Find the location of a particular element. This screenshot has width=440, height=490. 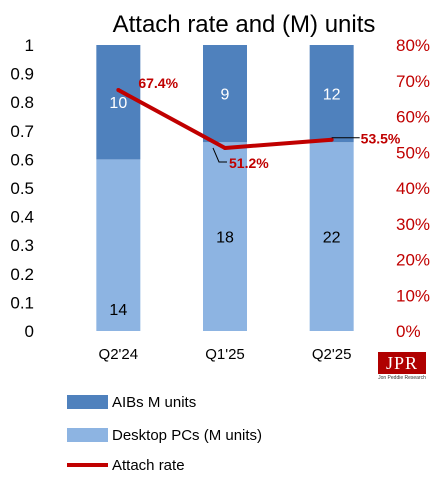

category-label: Q1'25 is located at coordinates (225, 354).